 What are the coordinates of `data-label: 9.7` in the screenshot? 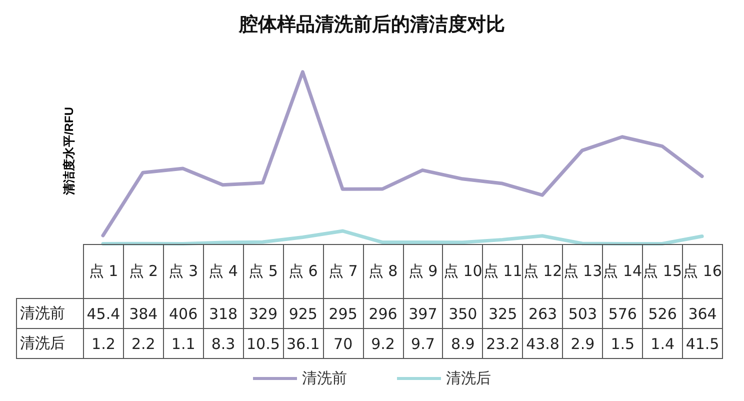 It's located at (423, 343).